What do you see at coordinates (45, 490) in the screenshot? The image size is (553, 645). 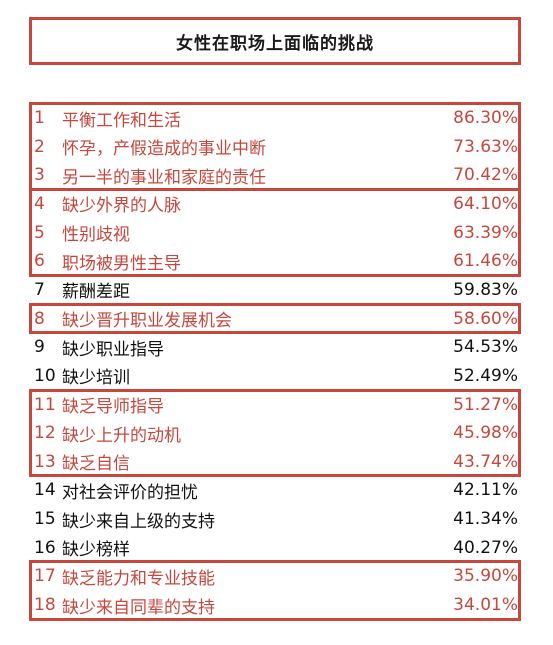 I see `row-rank: 14` at bounding box center [45, 490].